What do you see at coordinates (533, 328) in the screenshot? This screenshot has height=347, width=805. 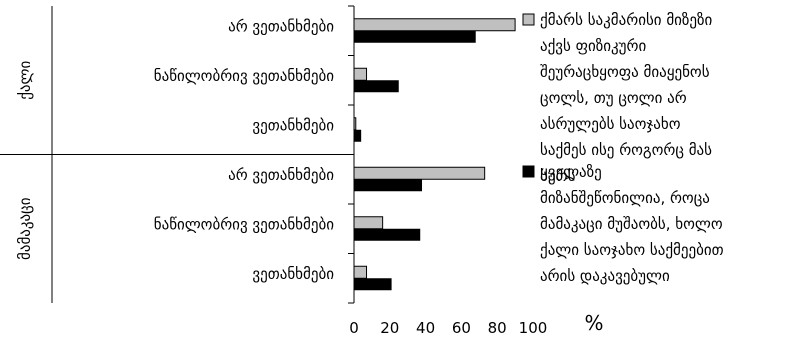 I see `x-tick-label: 100` at bounding box center [533, 328].